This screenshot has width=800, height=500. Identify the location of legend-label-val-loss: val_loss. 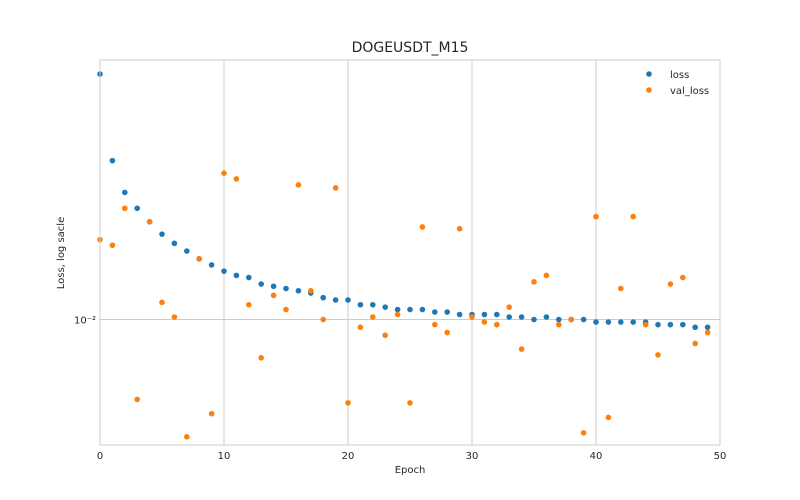
(689, 91).